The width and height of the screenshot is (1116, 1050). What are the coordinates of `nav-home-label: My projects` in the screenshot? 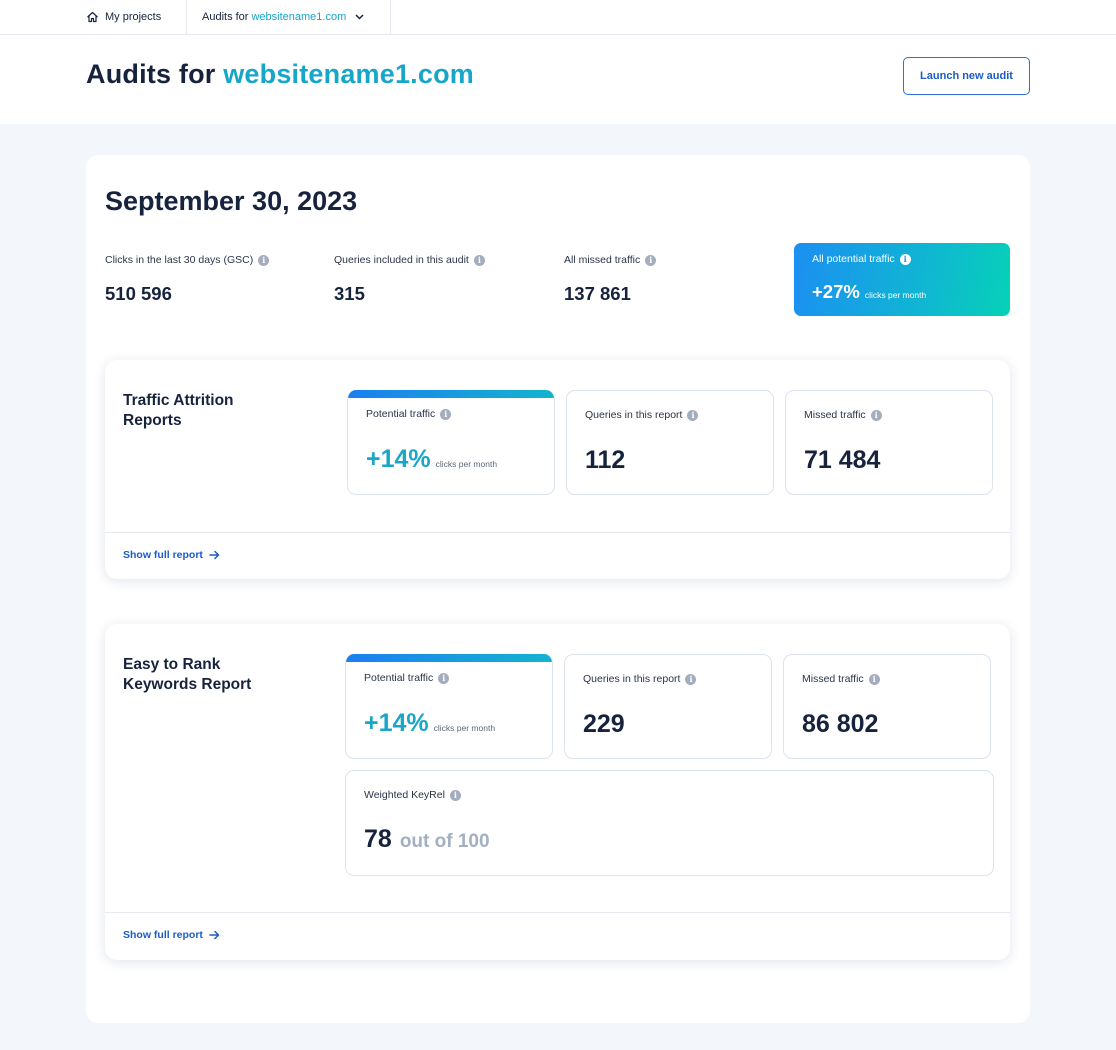 It's located at (133, 17).